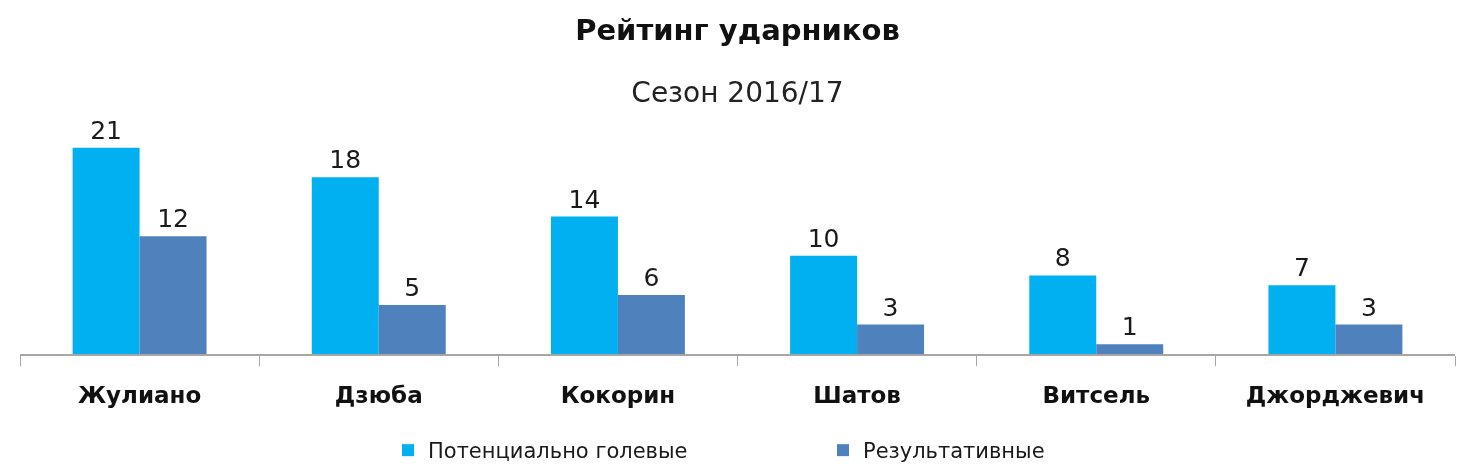 This screenshot has height=475, width=1460. Describe the element at coordinates (584, 199) in the screenshot. I see `data-label: 14` at that location.